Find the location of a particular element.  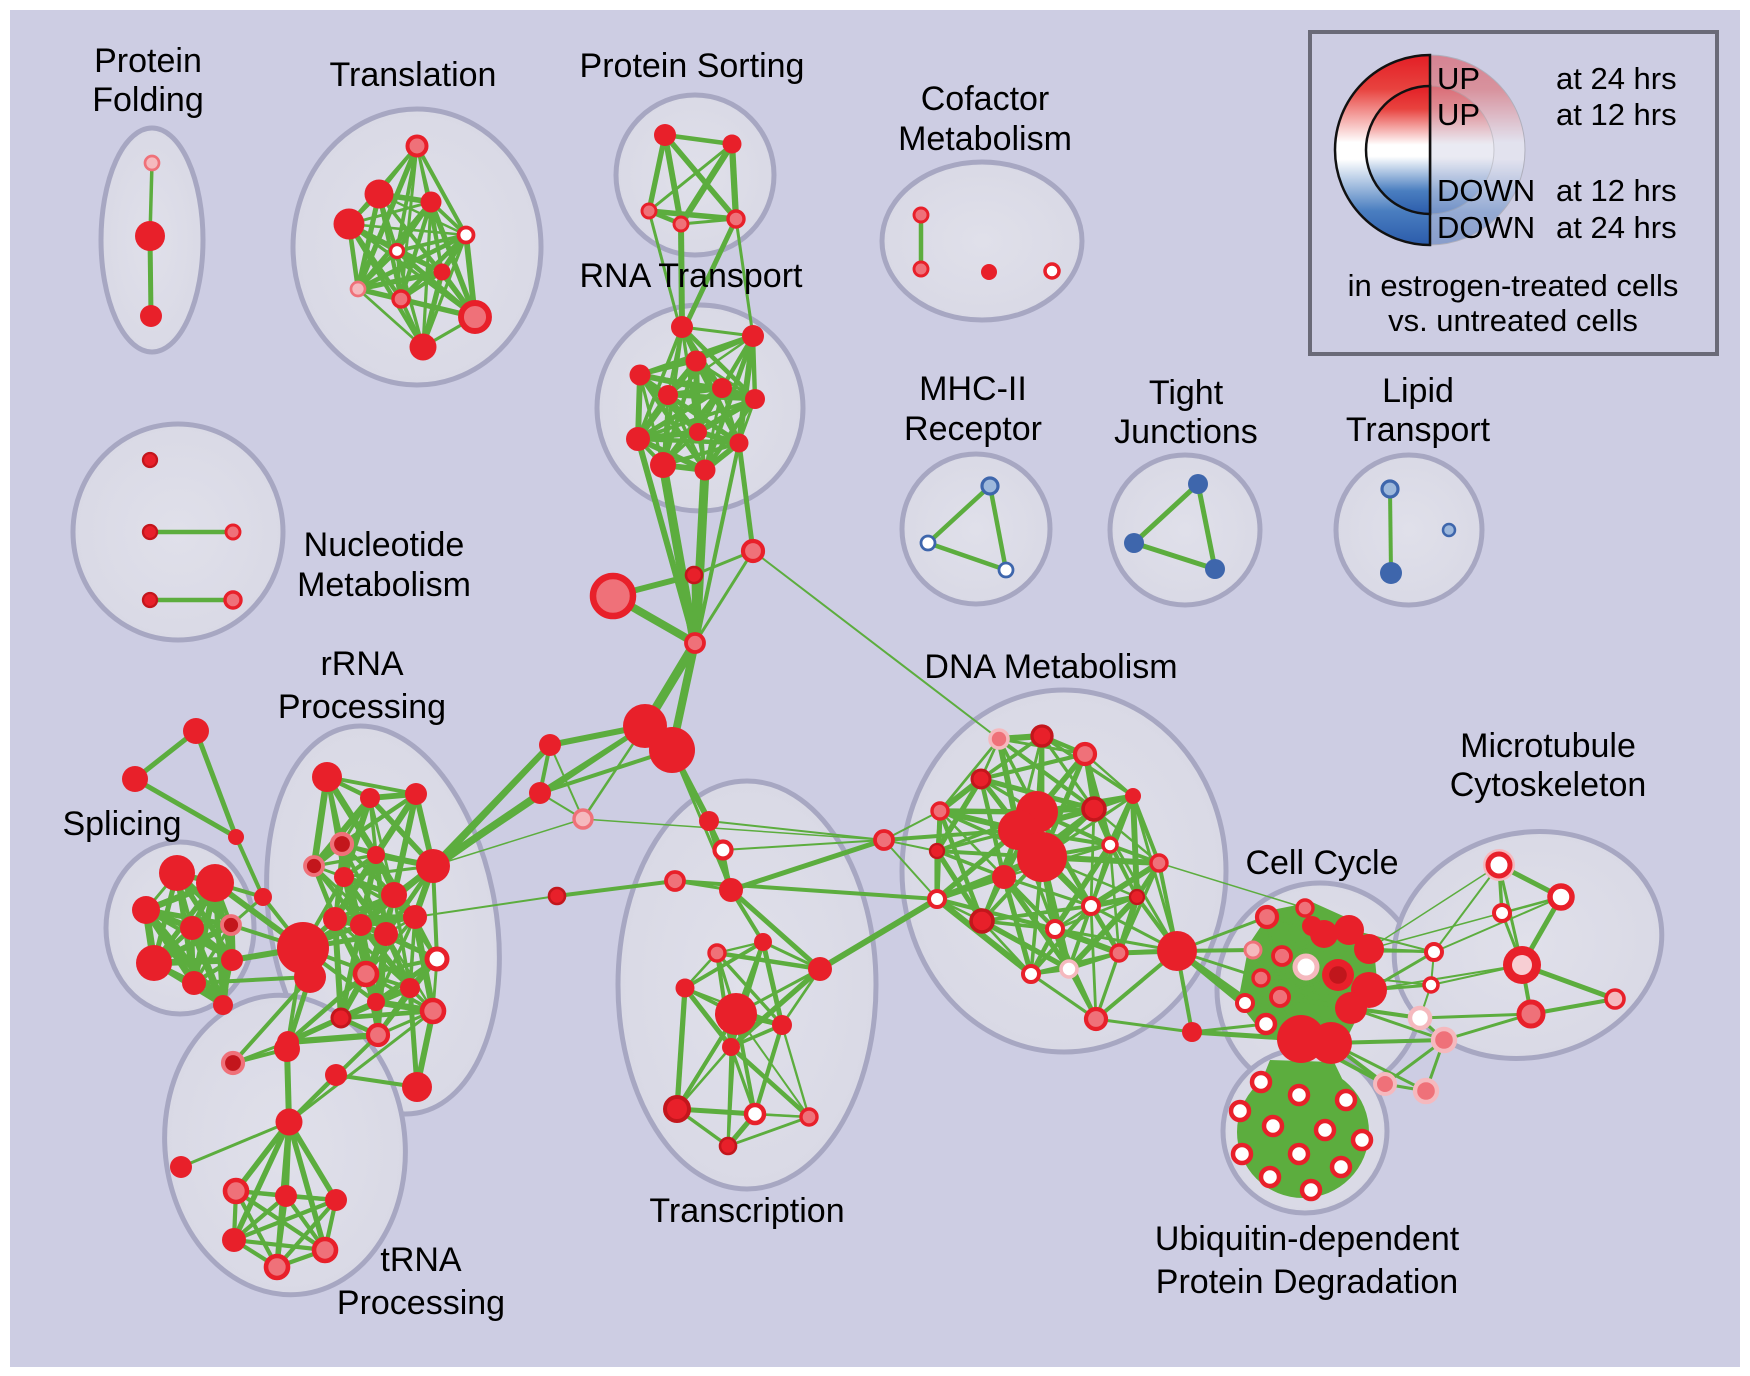

svg-text: Lipid is located at coordinates (1418, 391).